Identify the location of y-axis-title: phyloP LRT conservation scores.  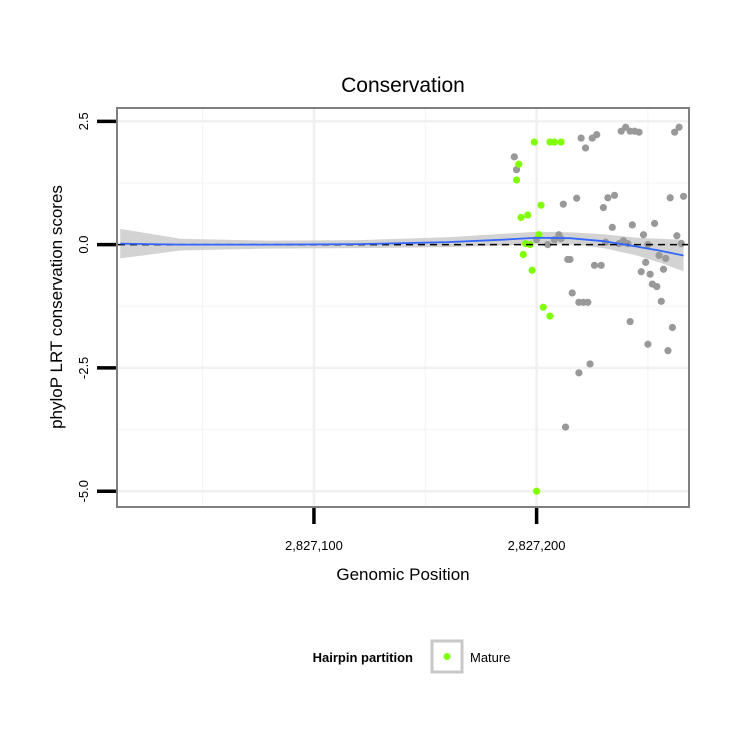
(56, 307).